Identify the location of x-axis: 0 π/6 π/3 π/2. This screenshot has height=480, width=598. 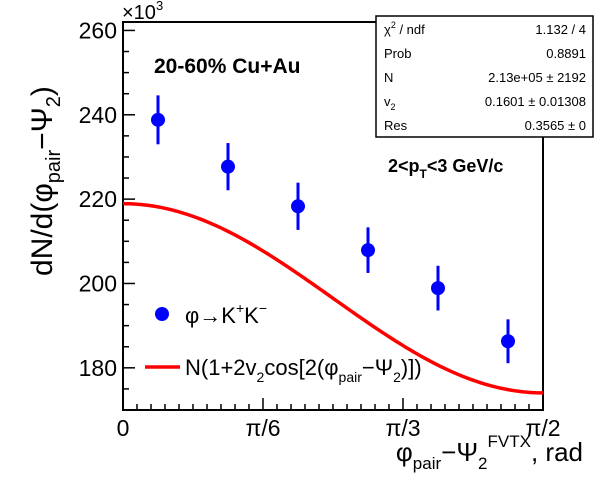
(339, 419).